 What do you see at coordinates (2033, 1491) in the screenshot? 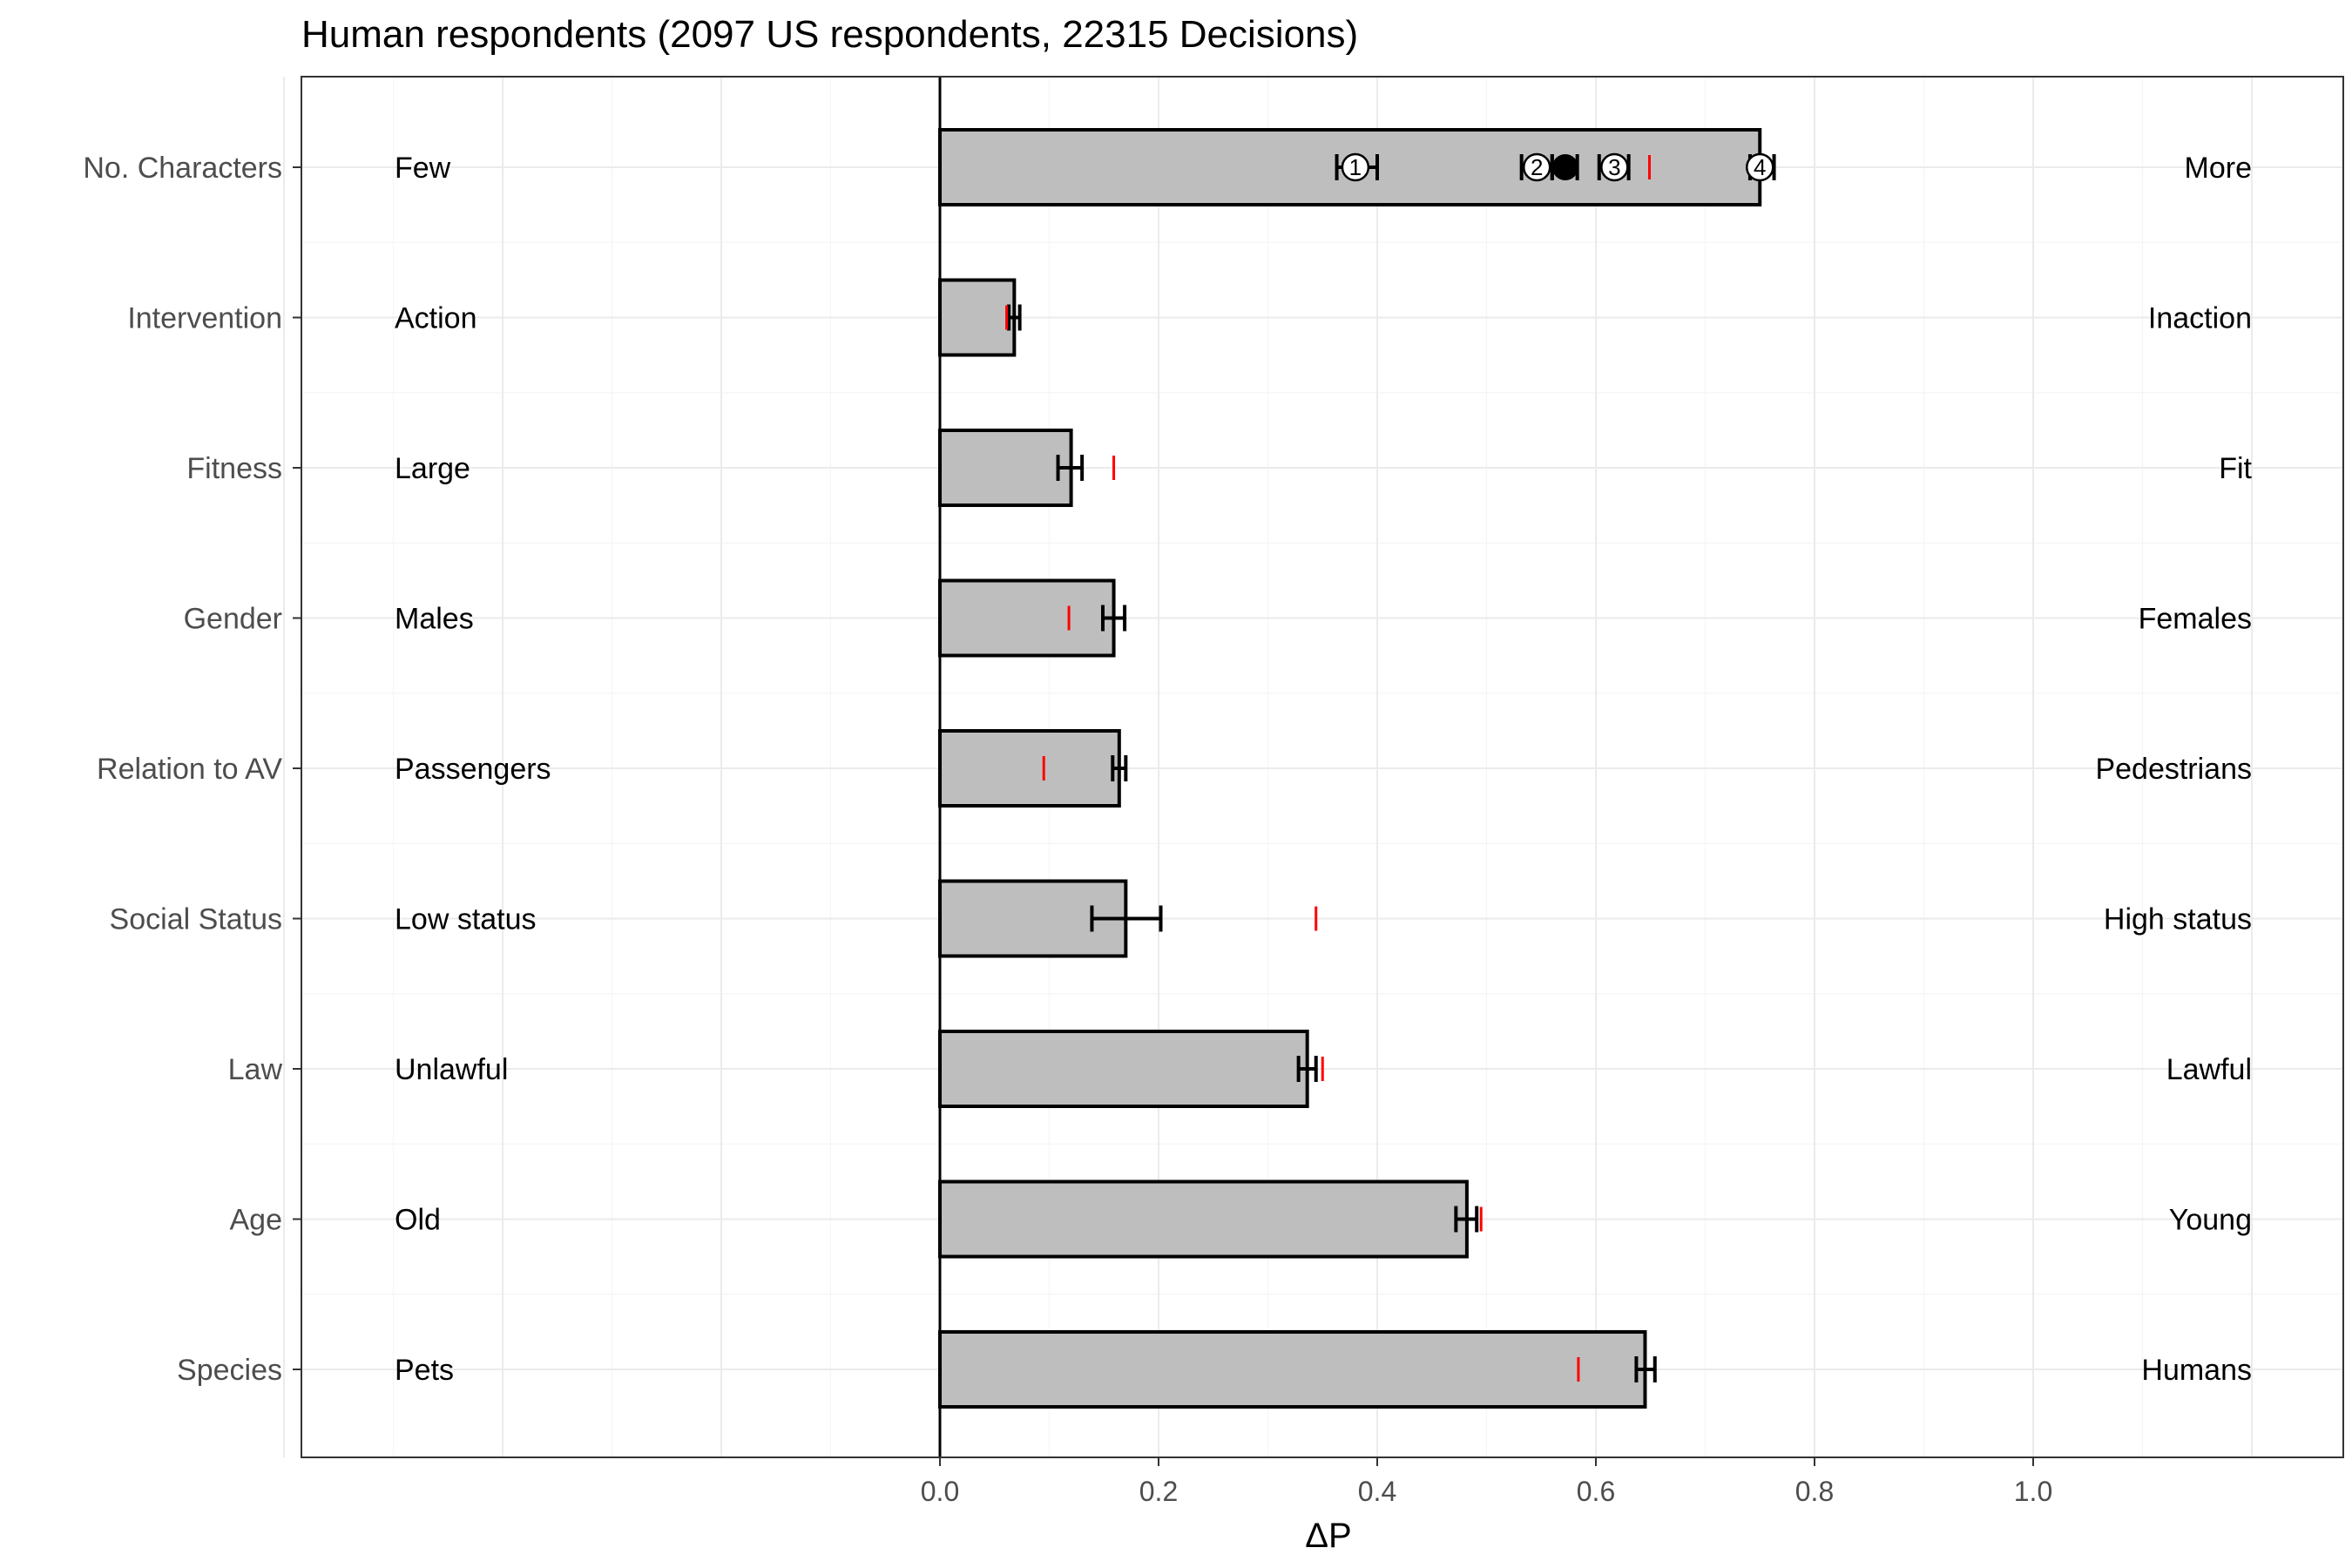
I see `x-tick-label: 1.0` at bounding box center [2033, 1491].